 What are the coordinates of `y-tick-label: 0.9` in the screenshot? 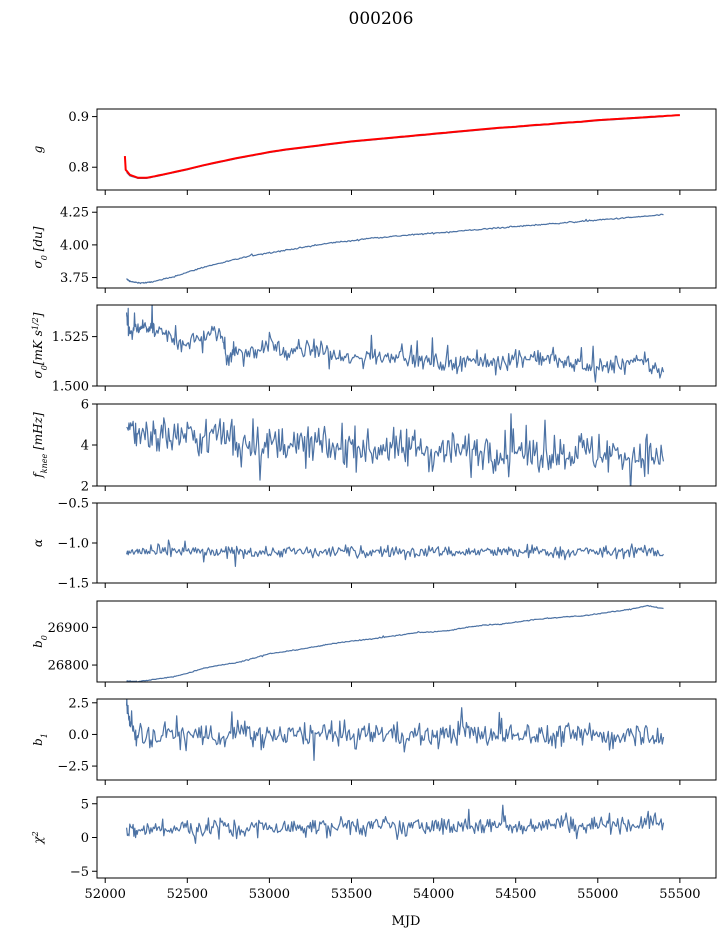 It's located at (78, 117).